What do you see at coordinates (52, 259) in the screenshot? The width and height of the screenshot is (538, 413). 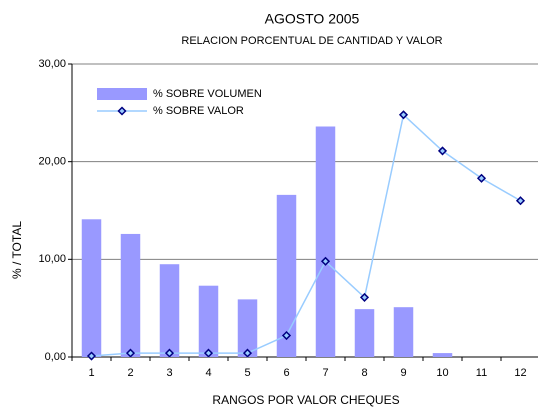 I see `y-tick-label: 10,00` at bounding box center [52, 259].